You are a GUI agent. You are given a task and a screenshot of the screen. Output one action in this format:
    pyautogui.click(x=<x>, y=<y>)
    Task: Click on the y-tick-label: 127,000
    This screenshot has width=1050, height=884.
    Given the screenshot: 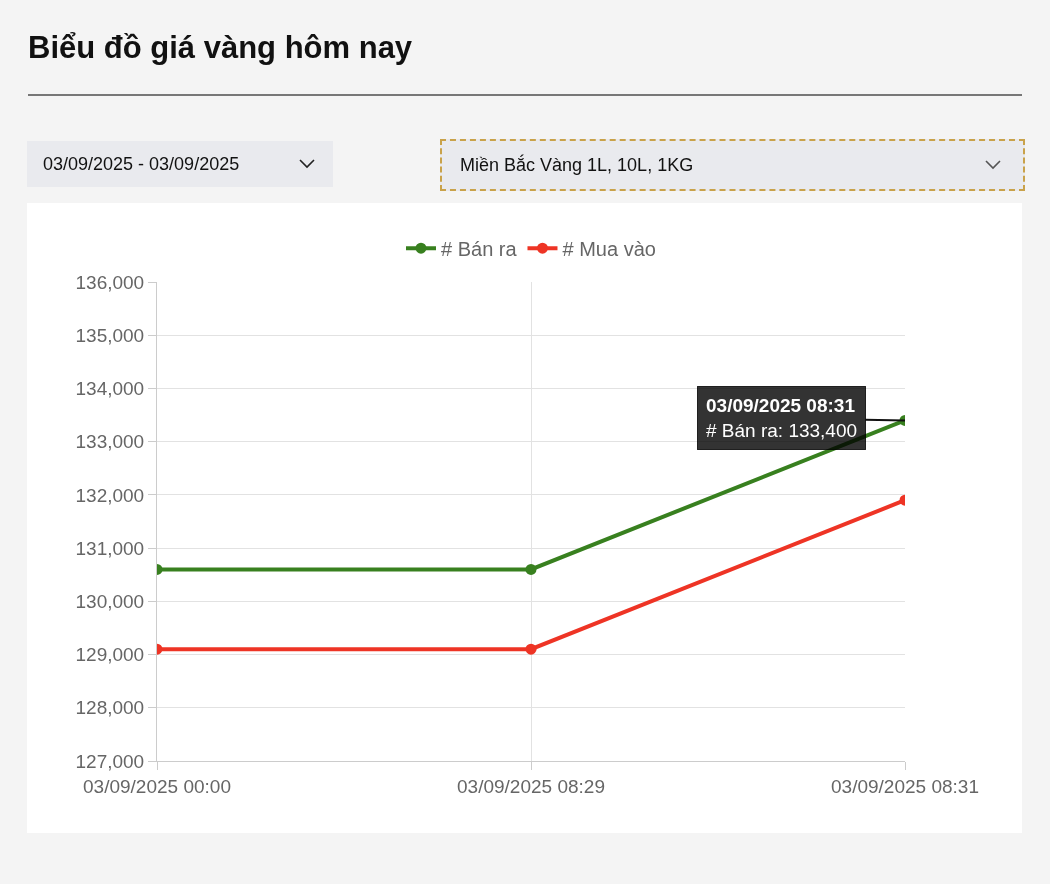 What is the action you would take?
    pyautogui.click(x=110, y=761)
    